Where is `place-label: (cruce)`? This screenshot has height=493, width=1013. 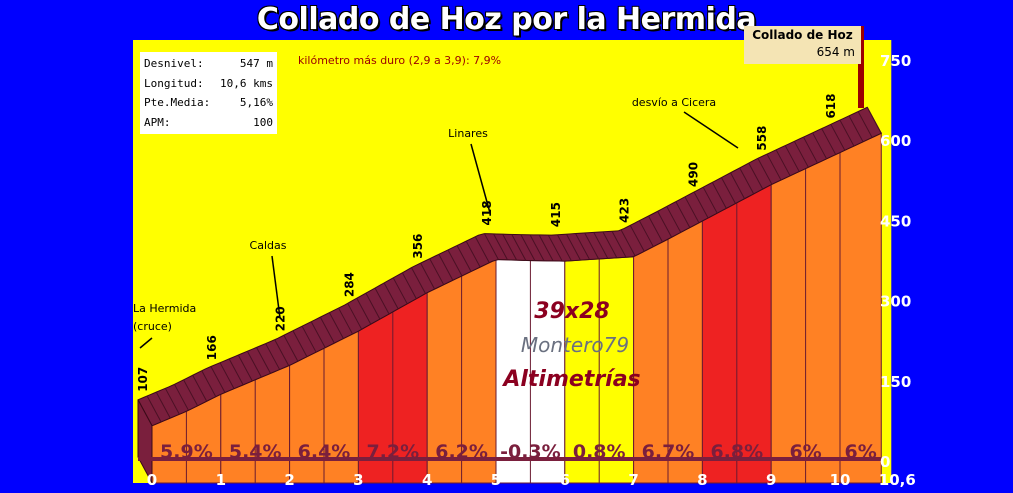 place-label: (cruce) is located at coordinates (152, 326).